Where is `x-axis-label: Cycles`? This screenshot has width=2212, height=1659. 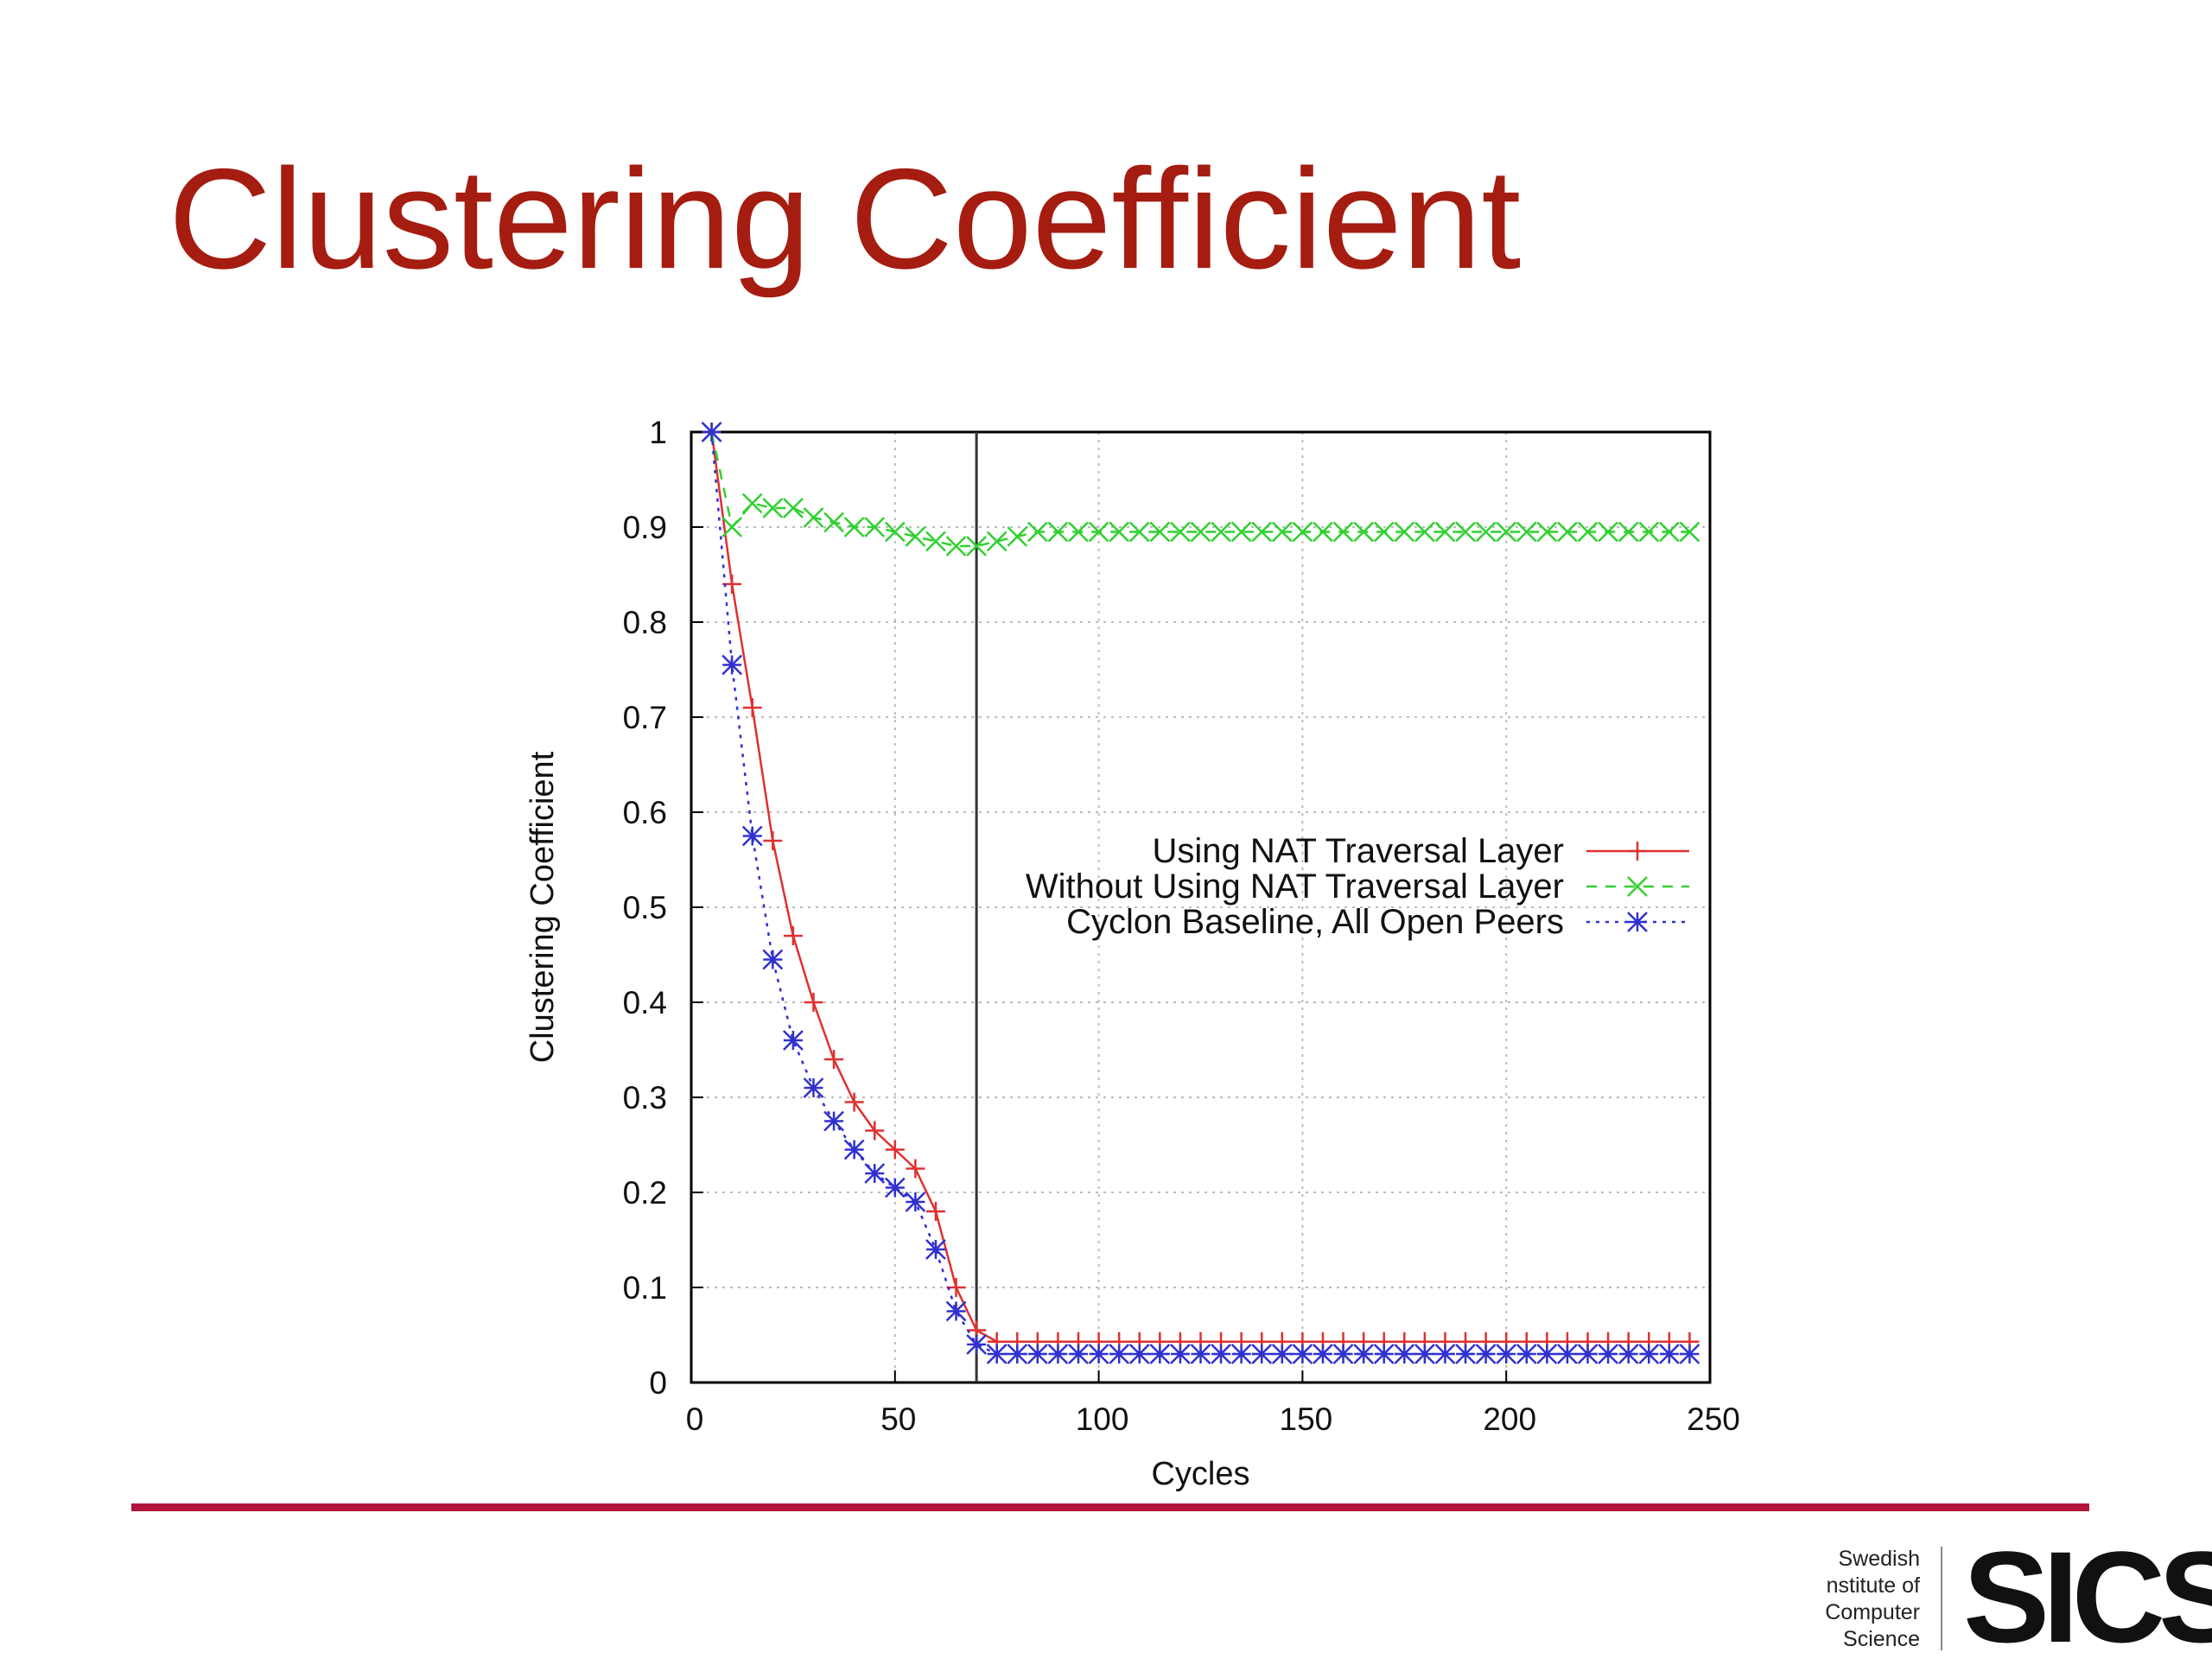
x-axis-label: Cycles is located at coordinates (1200, 1474).